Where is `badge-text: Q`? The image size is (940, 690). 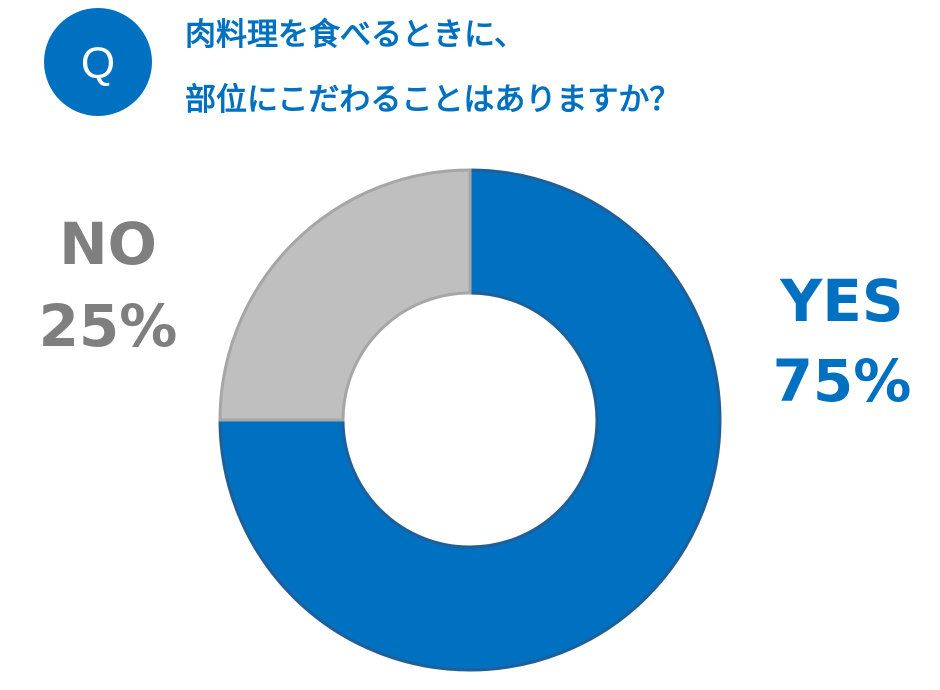
badge-text: Q is located at coordinates (98, 63).